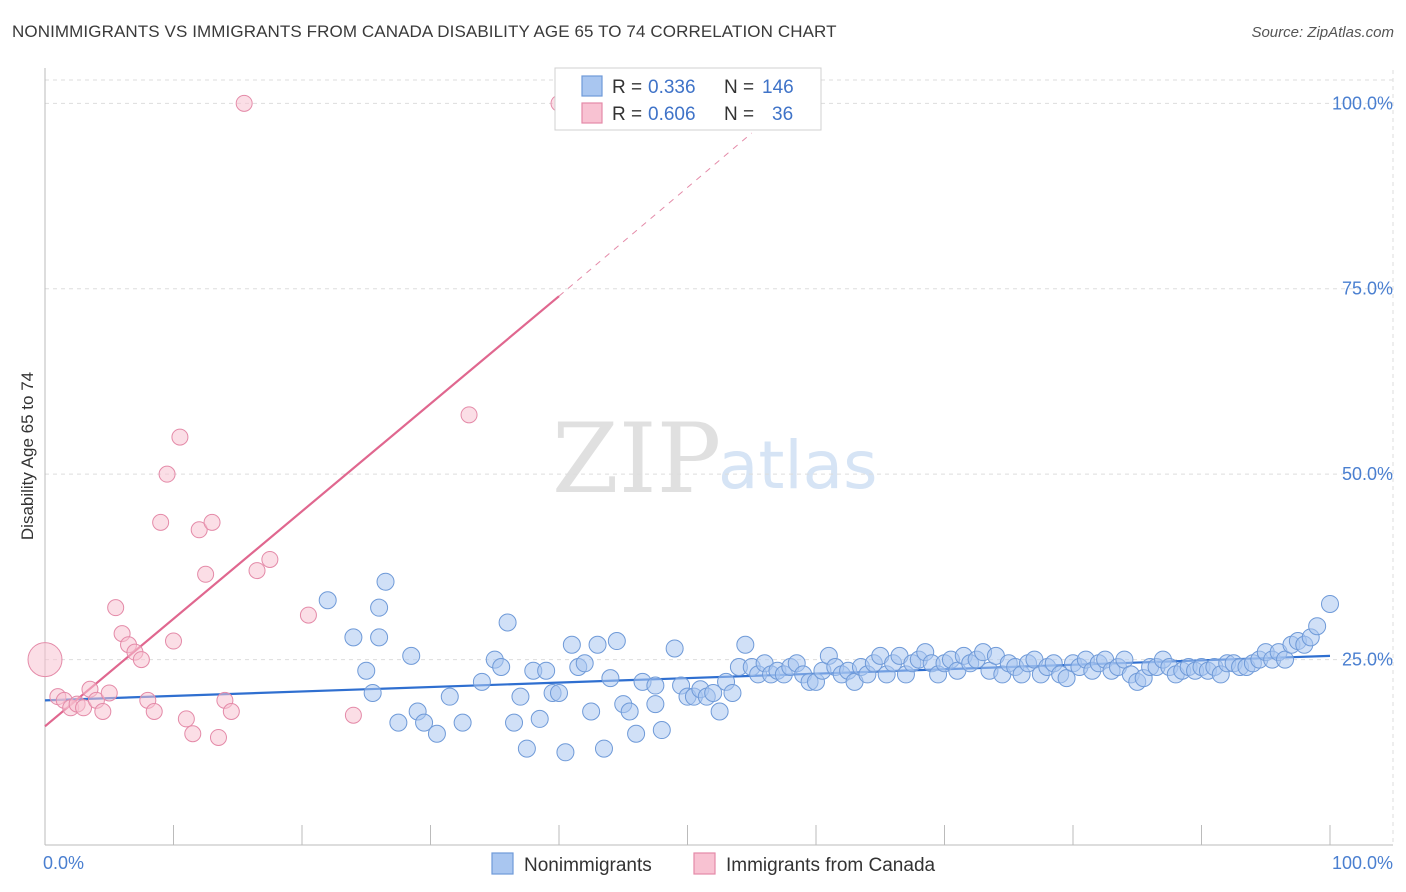 This screenshot has height=892, width=1406. Describe the element at coordinates (672, 87) in the screenshot. I see `stats-r-value-1: 0.336` at that location.